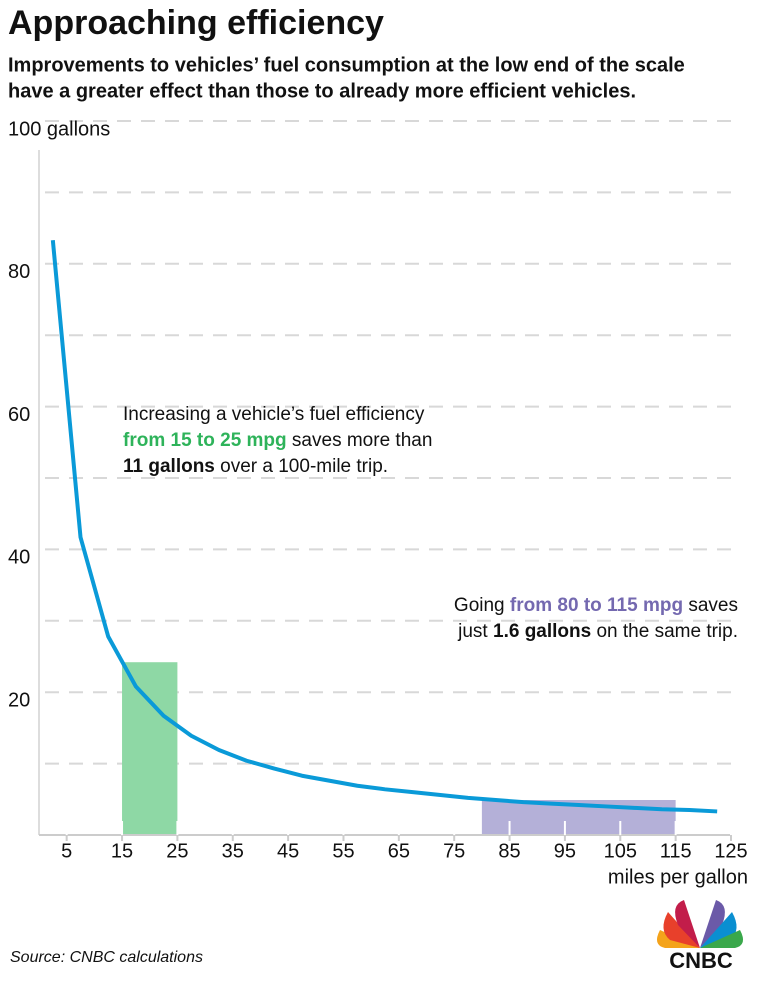 This screenshot has width=760, height=987. What do you see at coordinates (664, 631) in the screenshot?
I see `annotation-part: on the same trip.` at bounding box center [664, 631].